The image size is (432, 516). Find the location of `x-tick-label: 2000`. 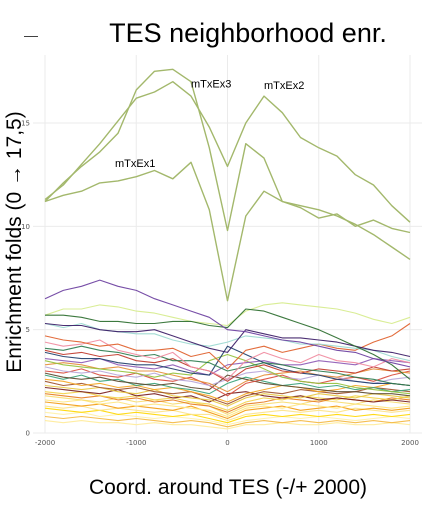

x-tick-label: 2000 is located at coordinates (410, 443).